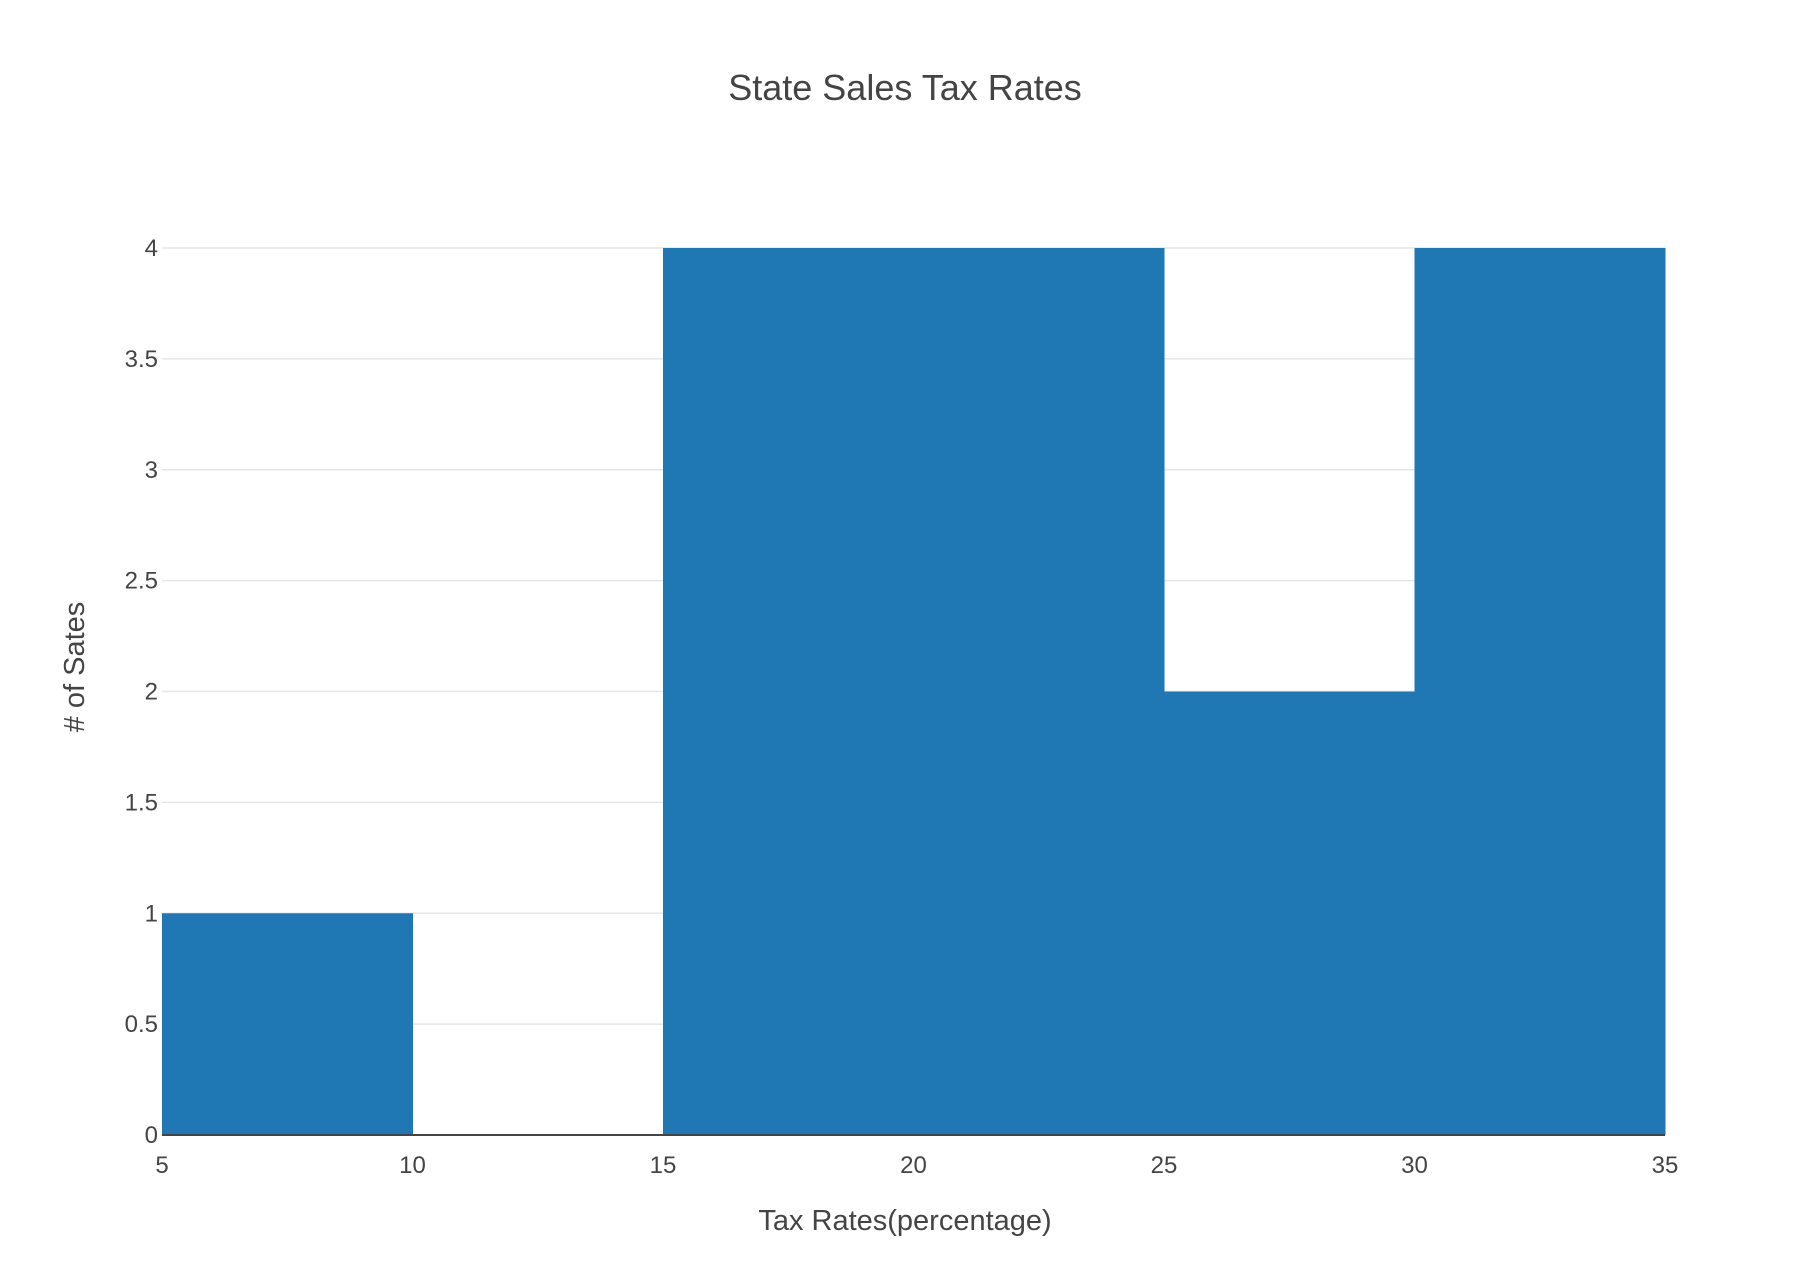  I want to click on x-tick-label: 5, so click(161, 1165).